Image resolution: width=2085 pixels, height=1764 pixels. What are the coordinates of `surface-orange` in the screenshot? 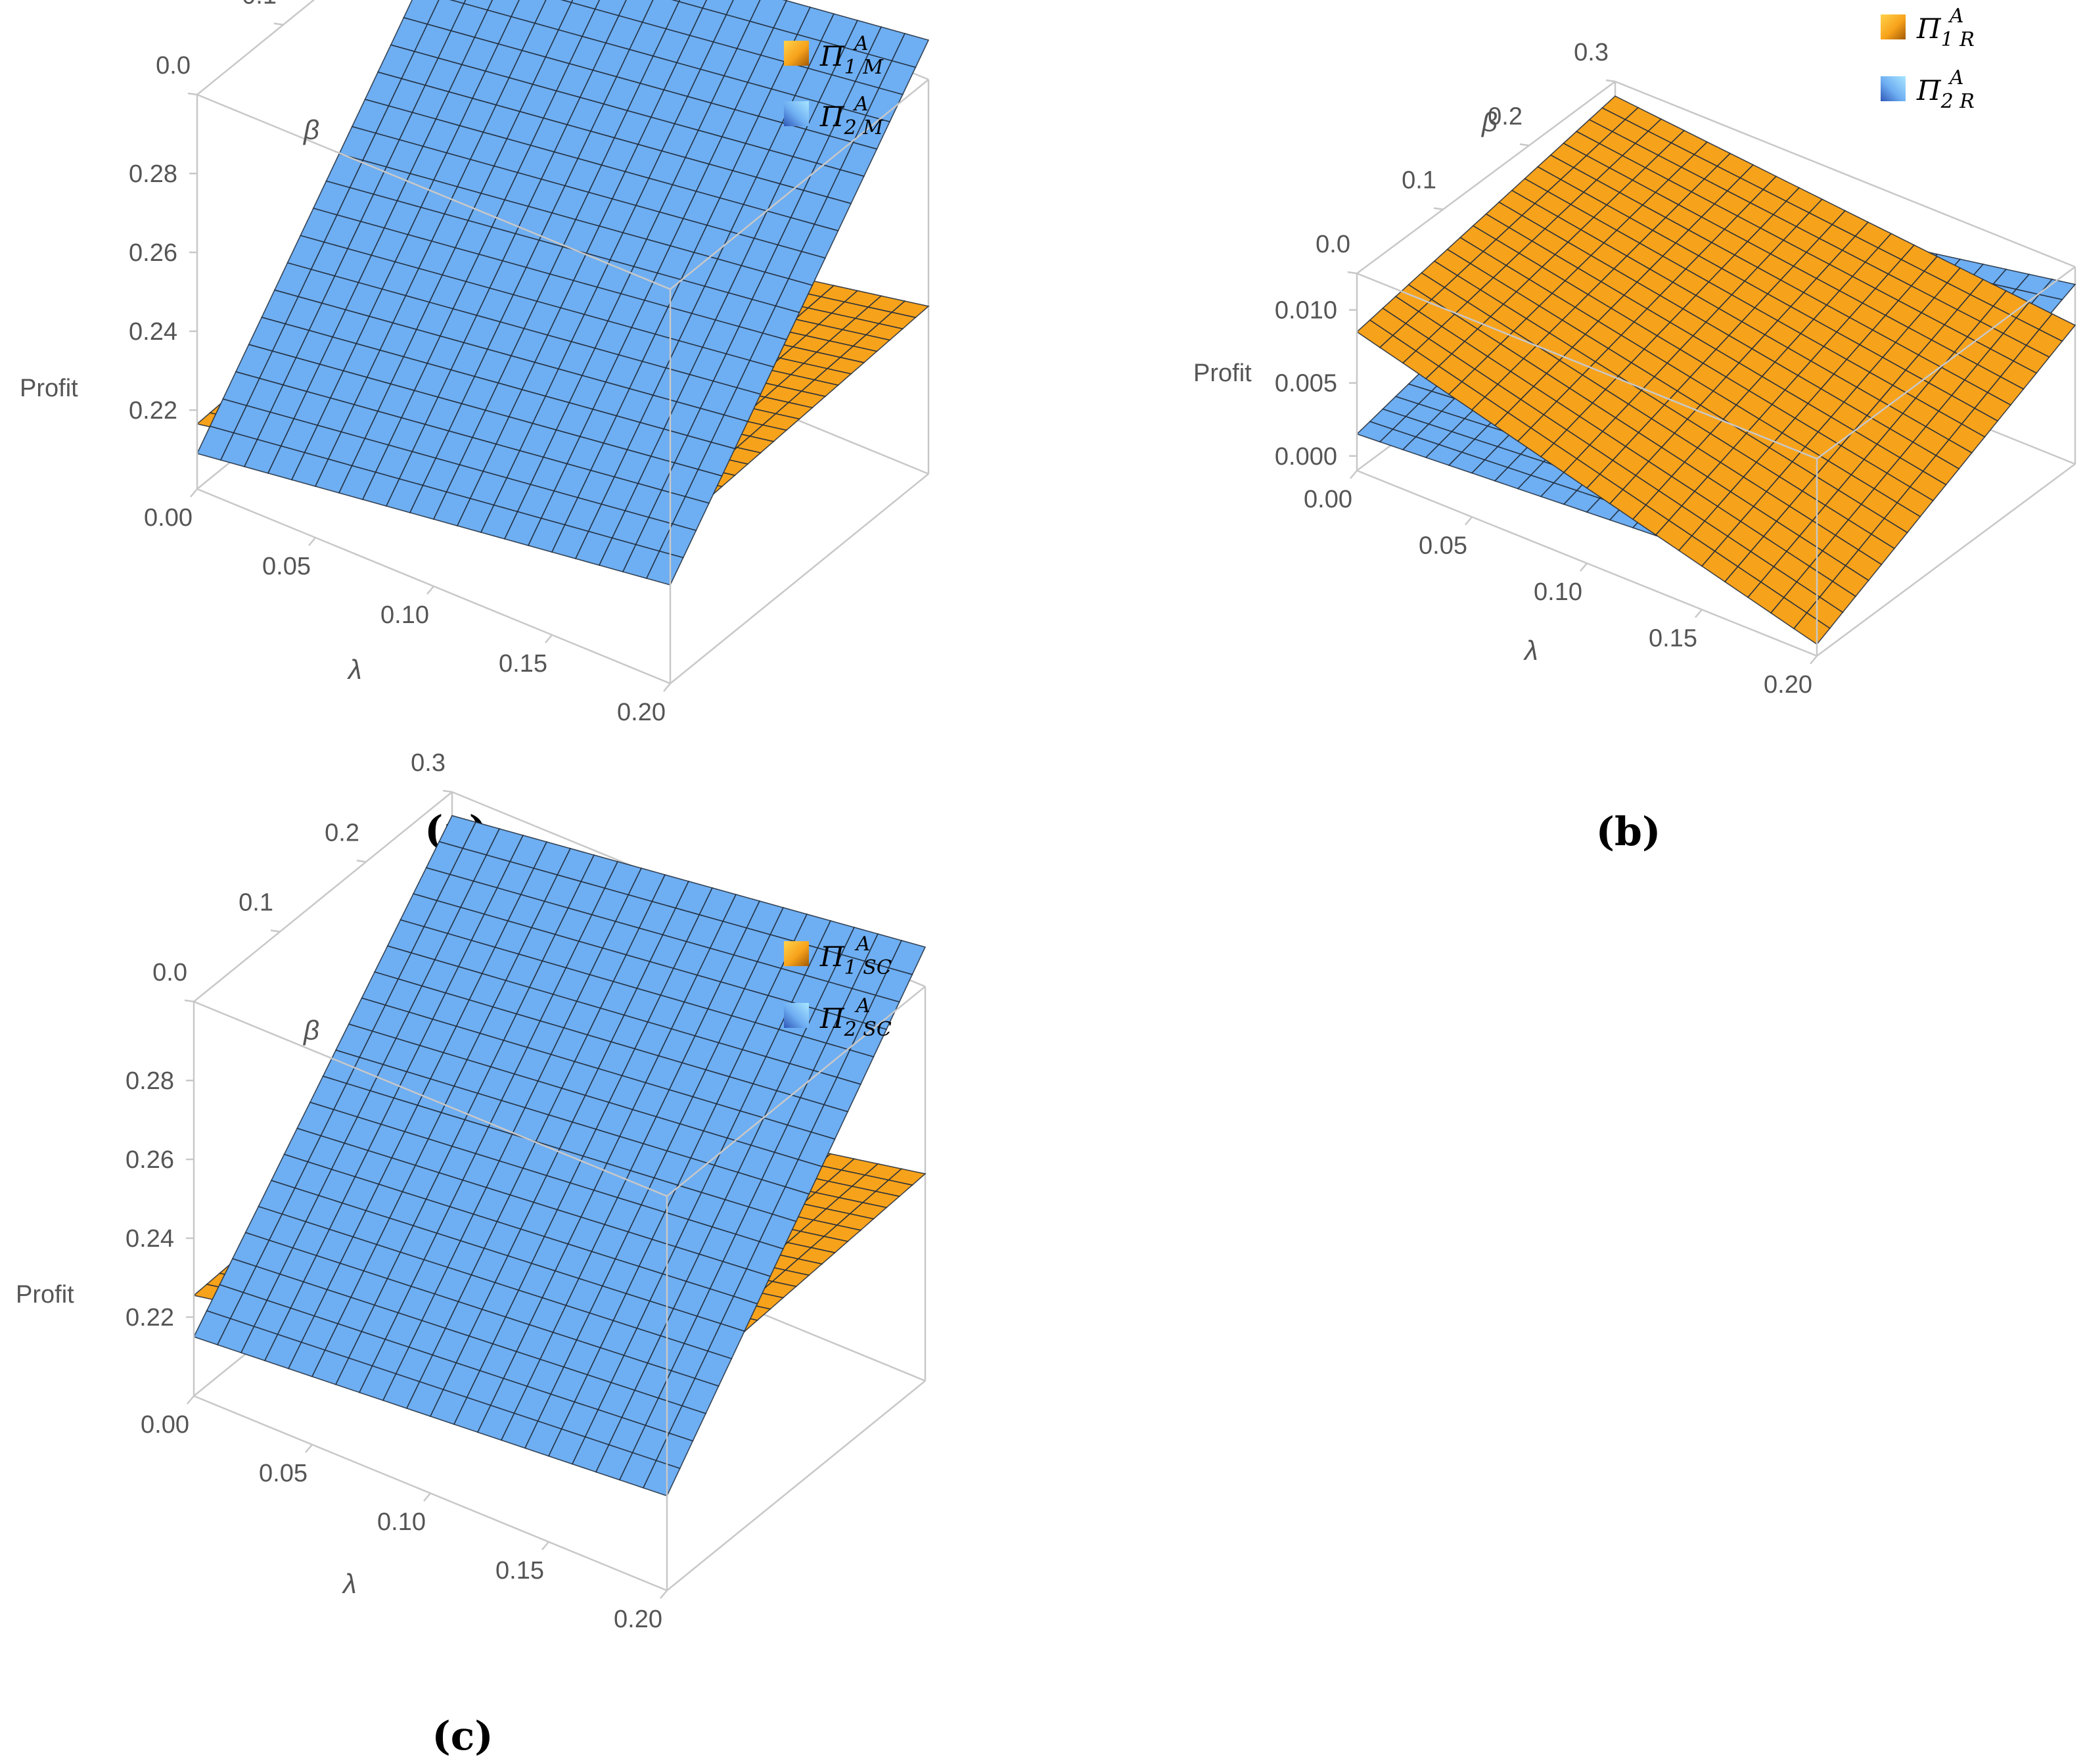 It's located at (1716, 370).